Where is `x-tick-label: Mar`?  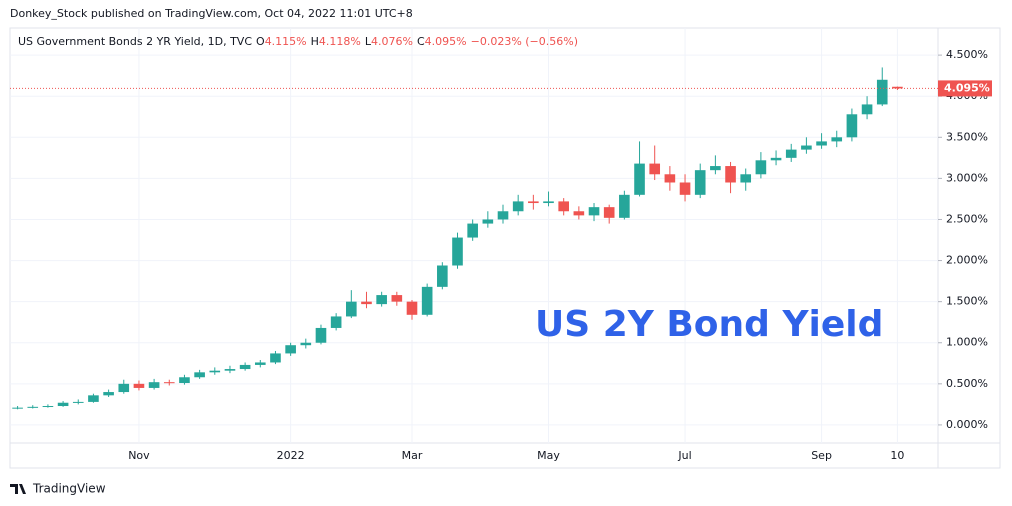
x-tick-label: Mar is located at coordinates (412, 455).